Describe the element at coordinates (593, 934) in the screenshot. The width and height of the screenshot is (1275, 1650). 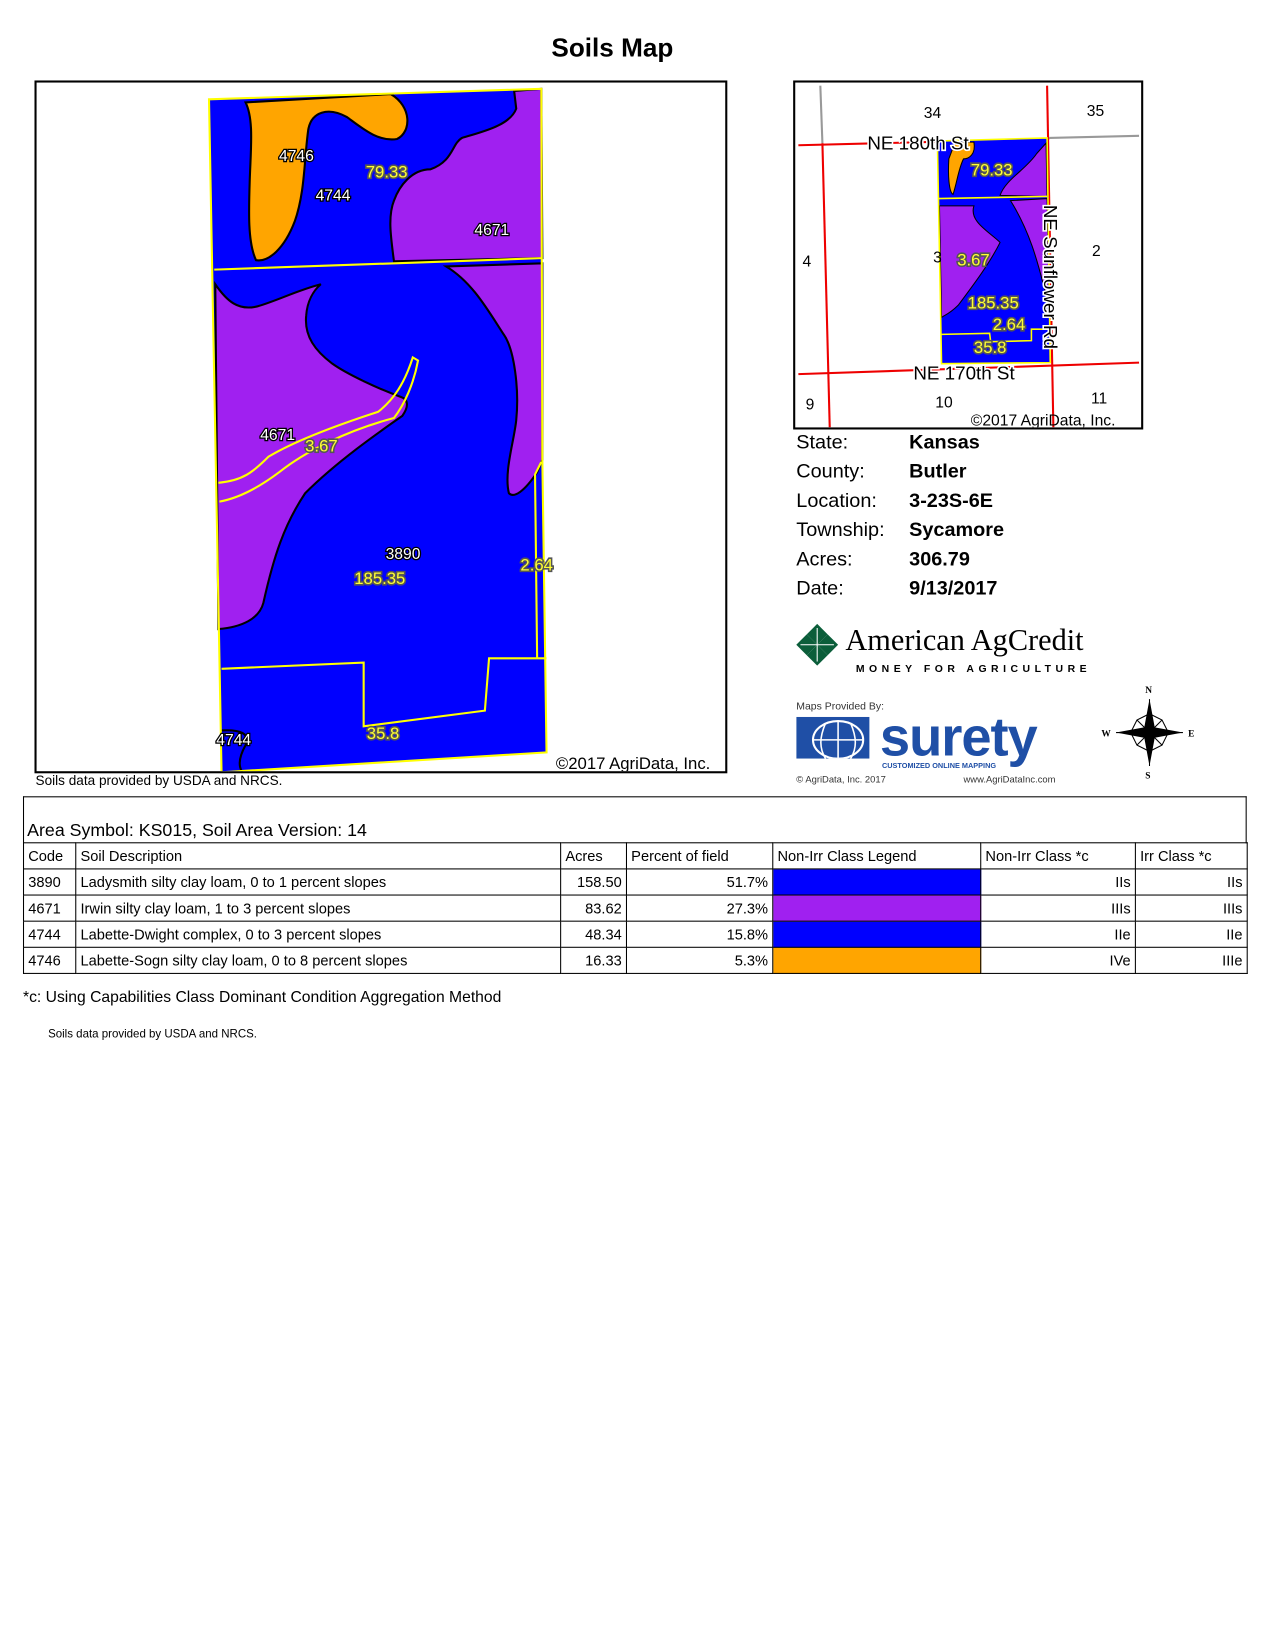
I see `soil-acres: 48.34` at that location.